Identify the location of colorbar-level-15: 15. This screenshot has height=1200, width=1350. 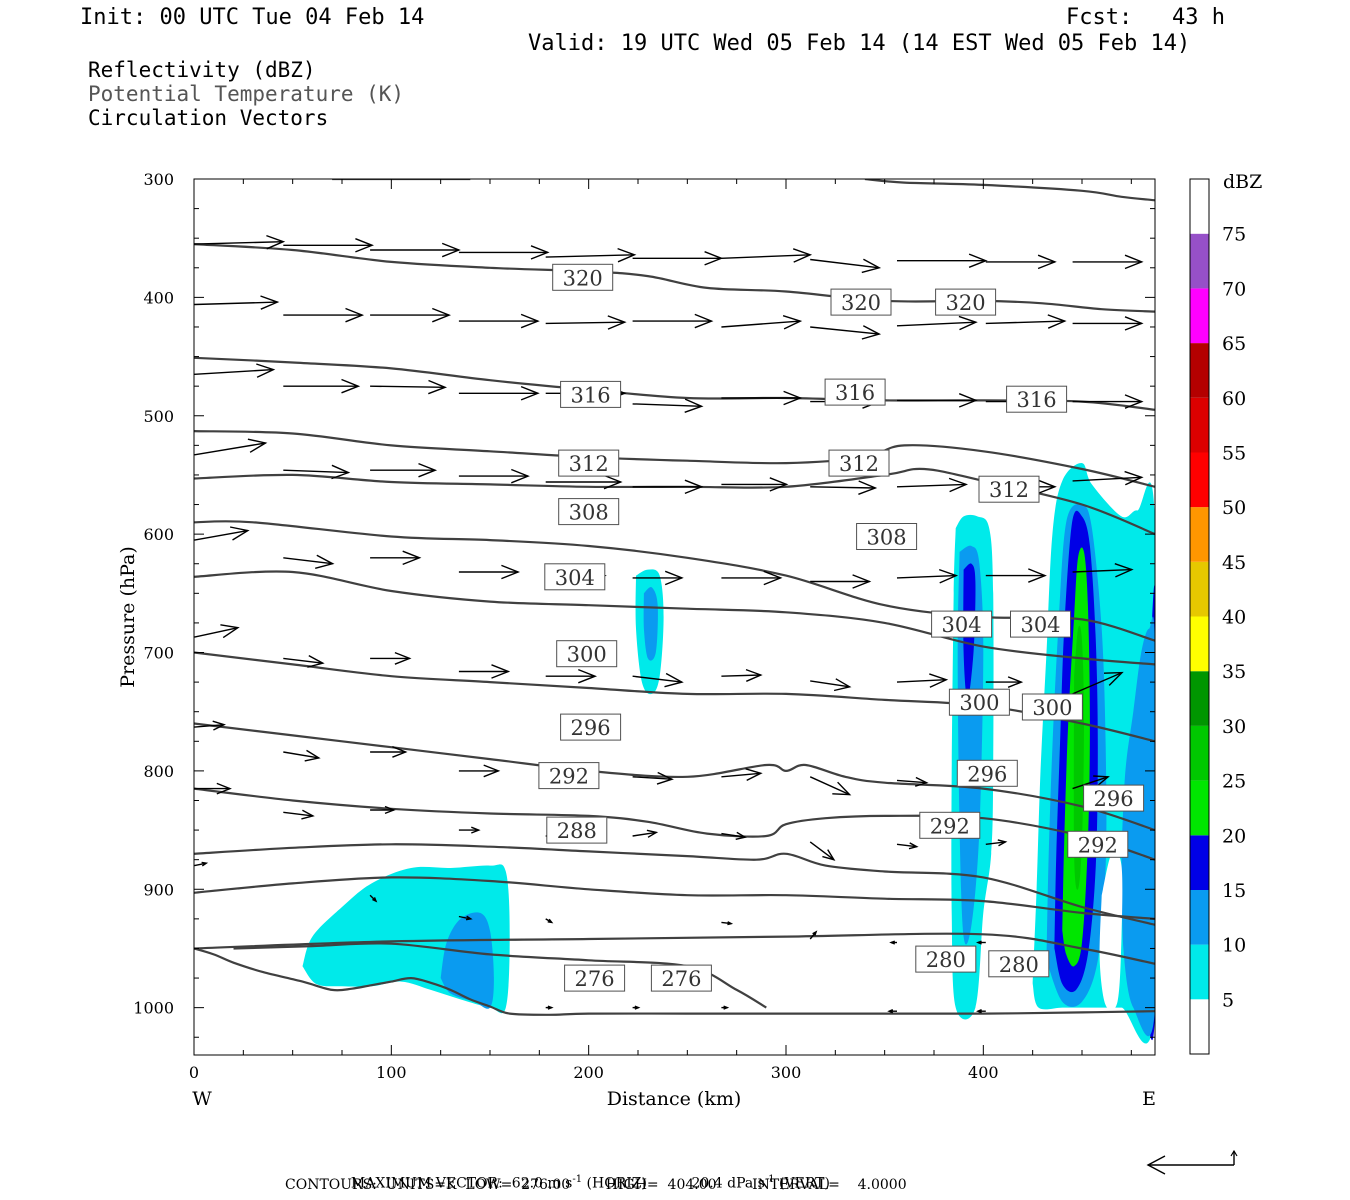
(1234, 891).